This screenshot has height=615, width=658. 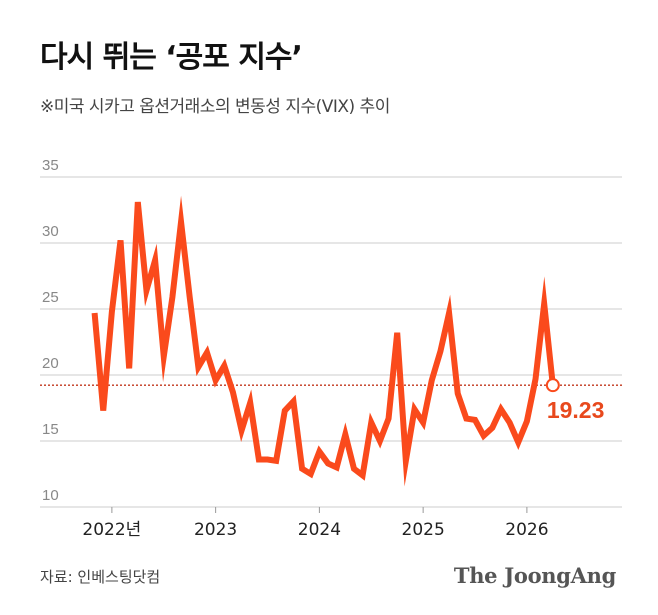 I want to click on y-tick-label: 10, so click(x=50, y=495).